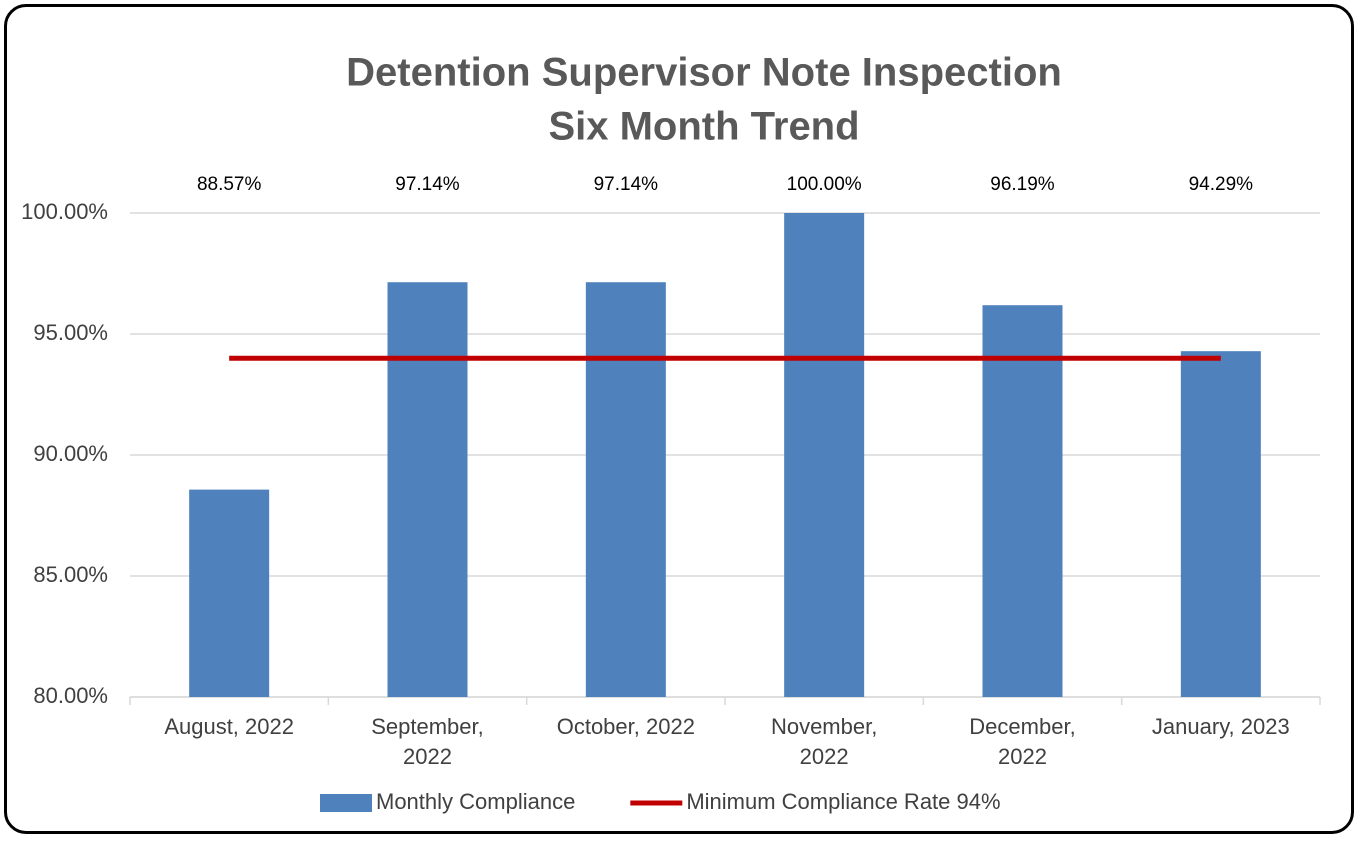  What do you see at coordinates (824, 741) in the screenshot?
I see `x-tick-label: November, 2022` at bounding box center [824, 741].